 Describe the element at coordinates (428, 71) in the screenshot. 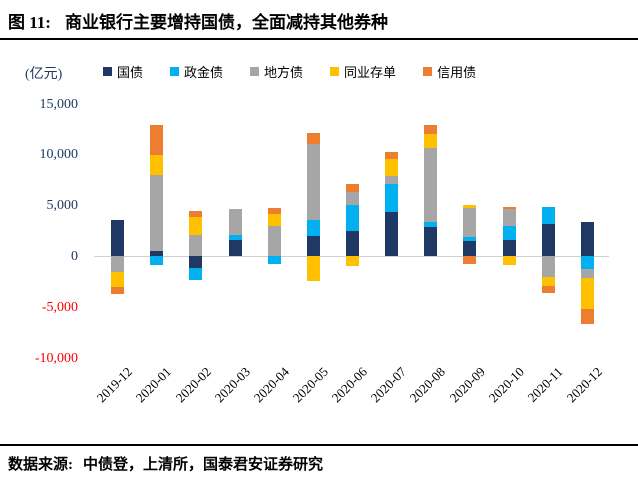

I see `legend-swatch-xinyongzhai` at that location.